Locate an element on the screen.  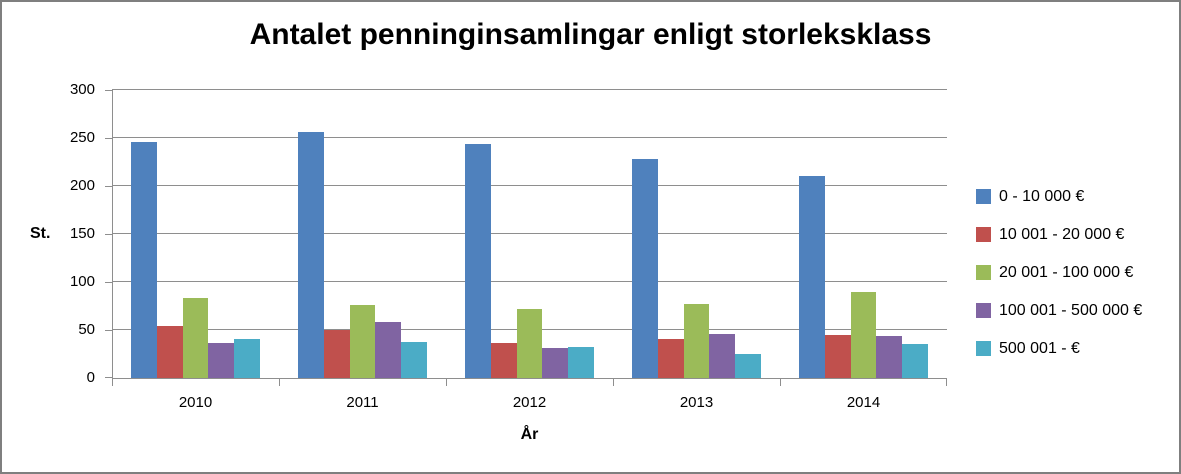
y-tick-label: 200 is located at coordinates (82, 185).